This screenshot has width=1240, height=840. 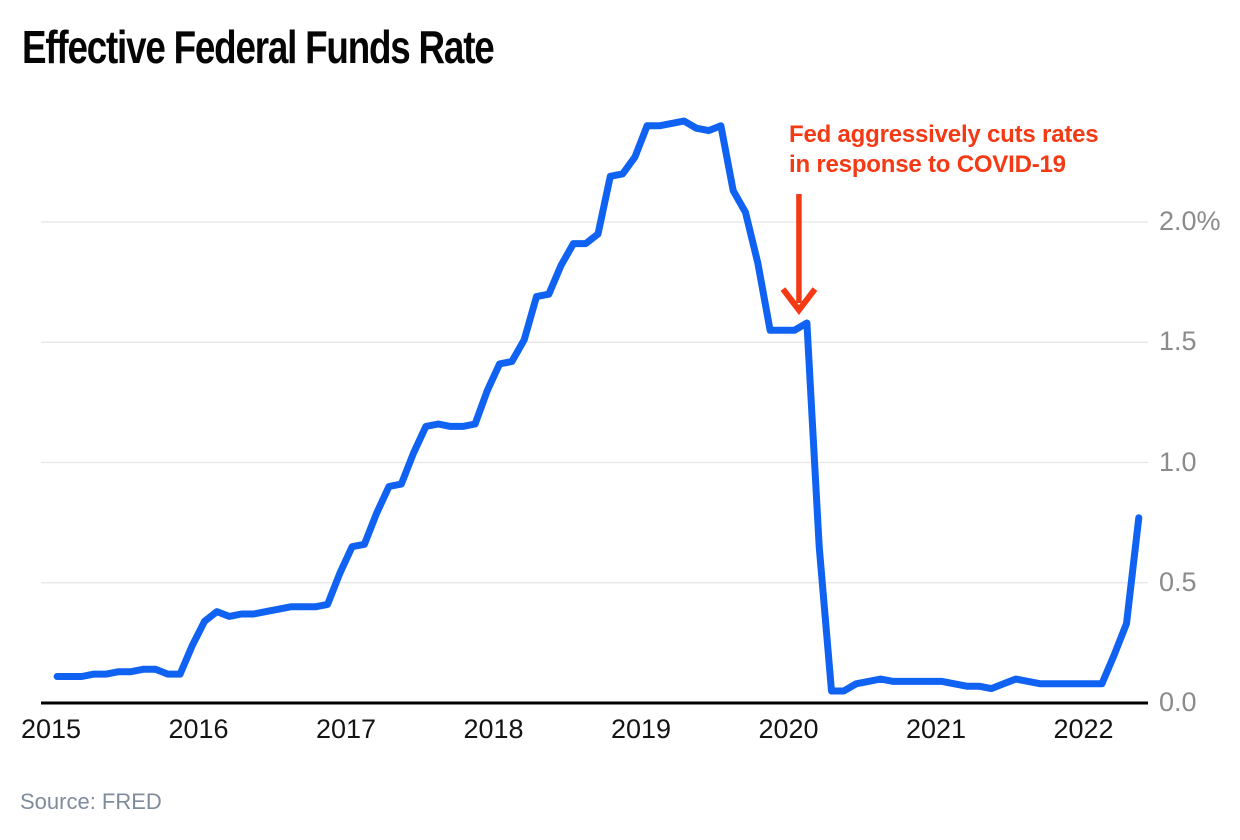 What do you see at coordinates (927, 164) in the screenshot?
I see `annotation-line2: in response to COVID-19` at bounding box center [927, 164].